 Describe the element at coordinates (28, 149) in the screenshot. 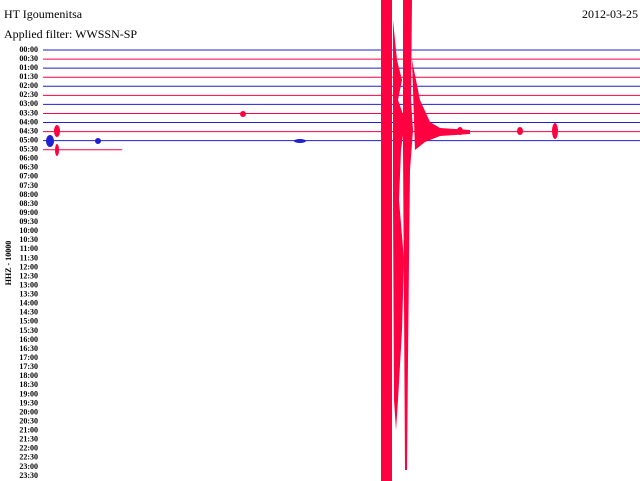

I see `row-time-label: 05:30` at that location.